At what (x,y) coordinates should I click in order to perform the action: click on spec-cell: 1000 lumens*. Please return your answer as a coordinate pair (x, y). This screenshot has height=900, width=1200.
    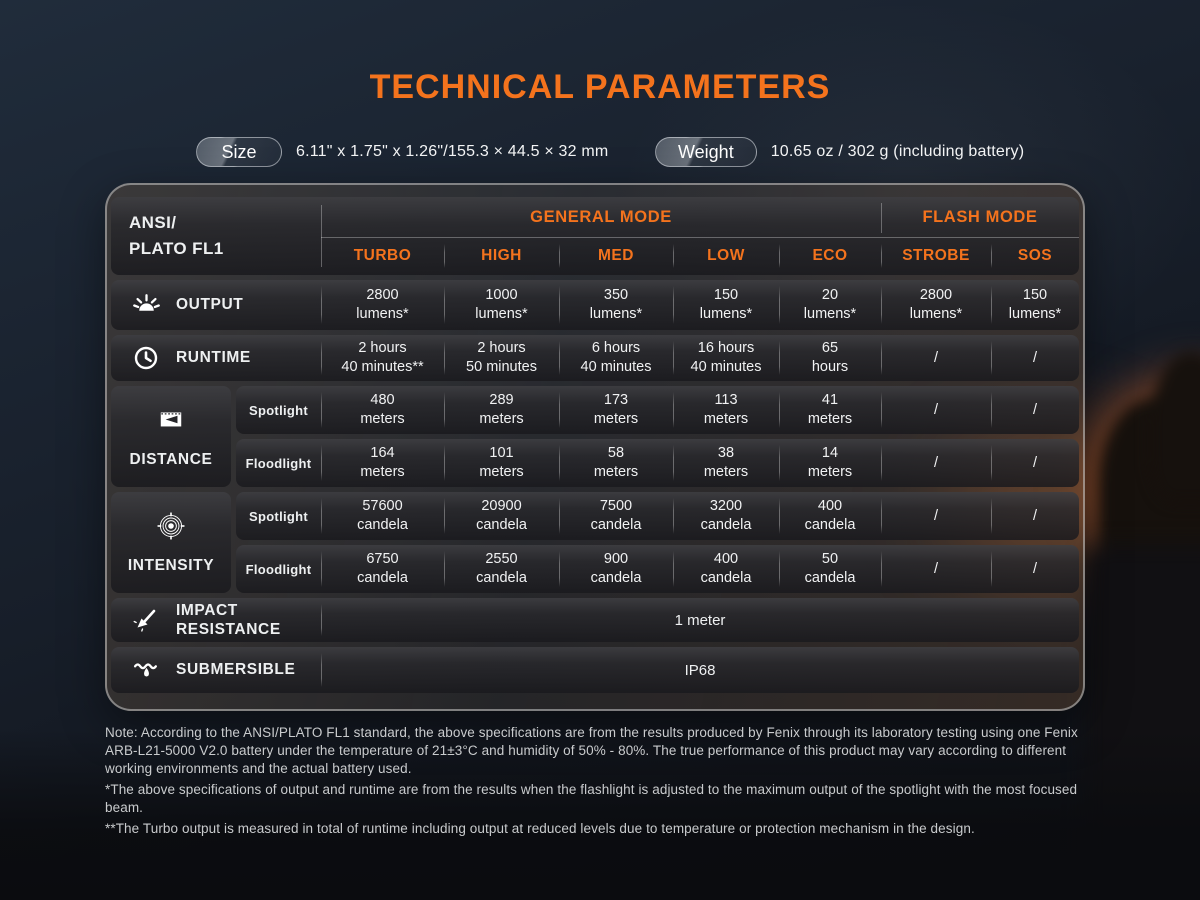
    Looking at the image, I should click on (501, 305).